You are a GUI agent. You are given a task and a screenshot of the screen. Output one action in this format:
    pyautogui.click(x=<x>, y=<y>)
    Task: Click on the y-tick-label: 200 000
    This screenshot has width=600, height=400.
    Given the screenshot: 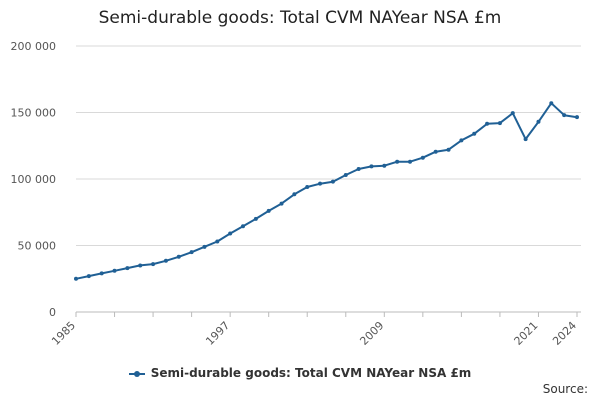 What is the action you would take?
    pyautogui.click(x=34, y=46)
    